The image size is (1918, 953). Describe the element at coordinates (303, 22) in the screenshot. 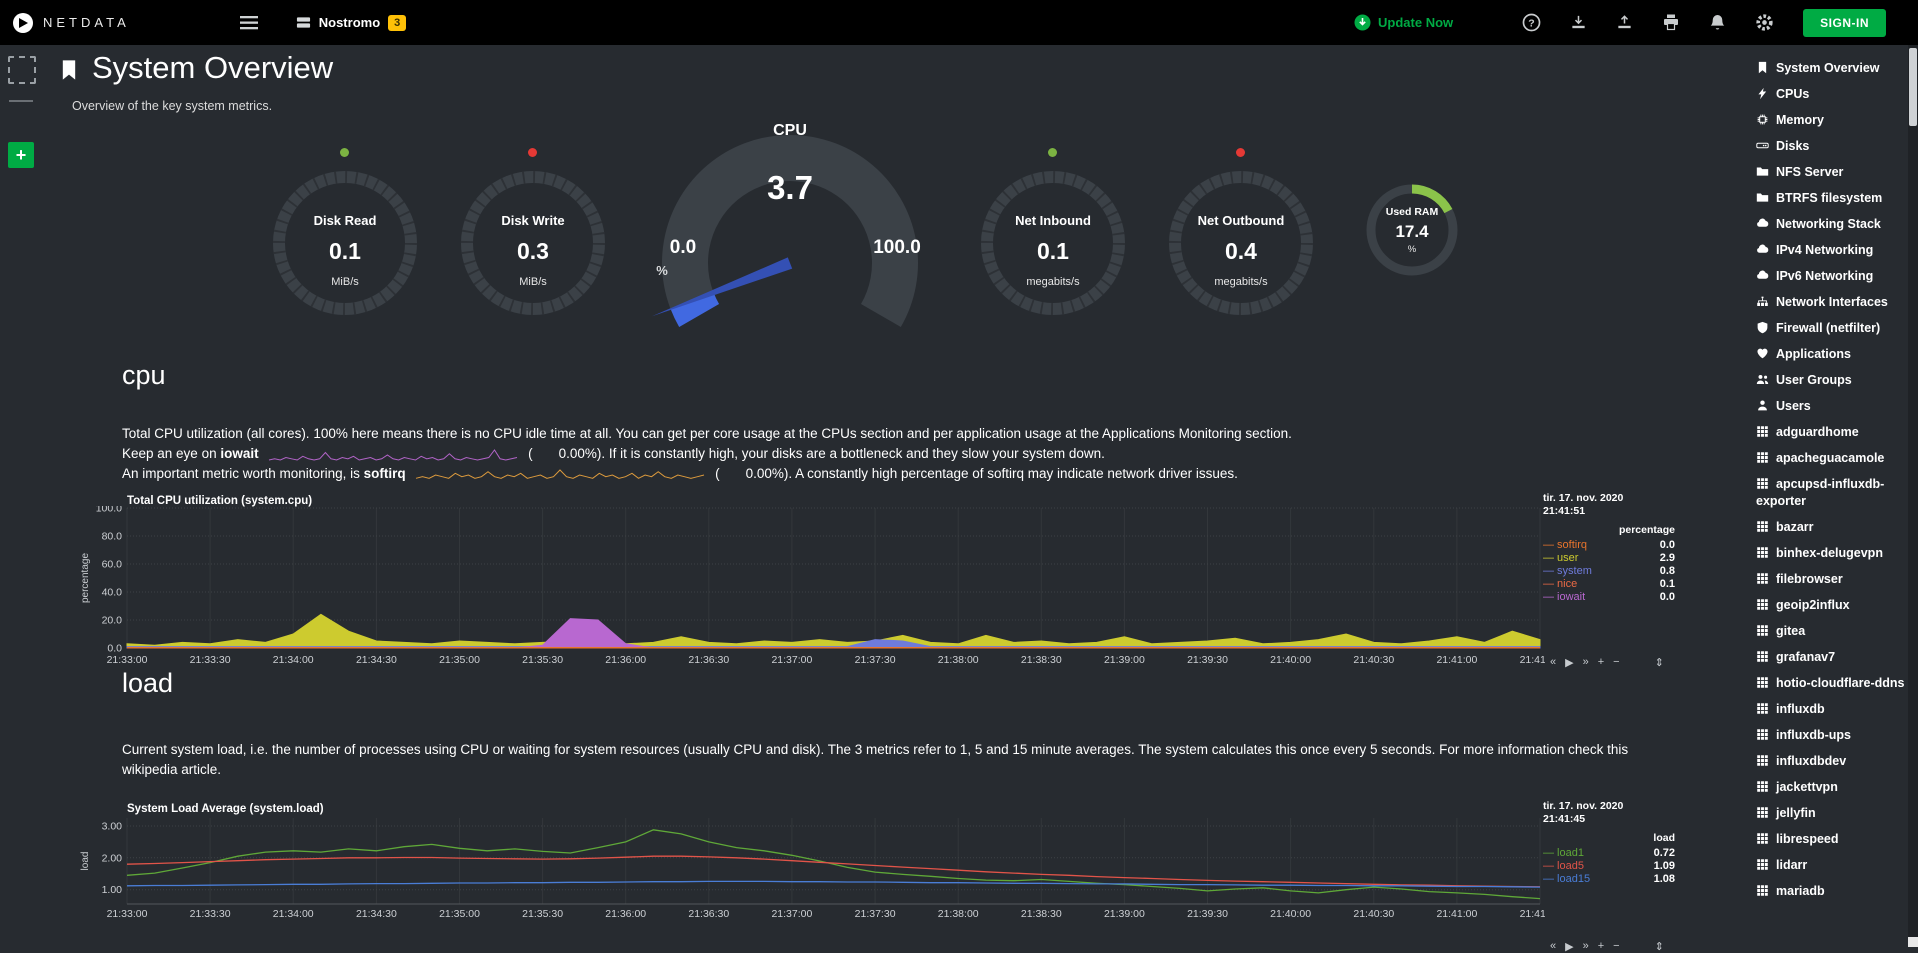

I see `node-icon` at that location.